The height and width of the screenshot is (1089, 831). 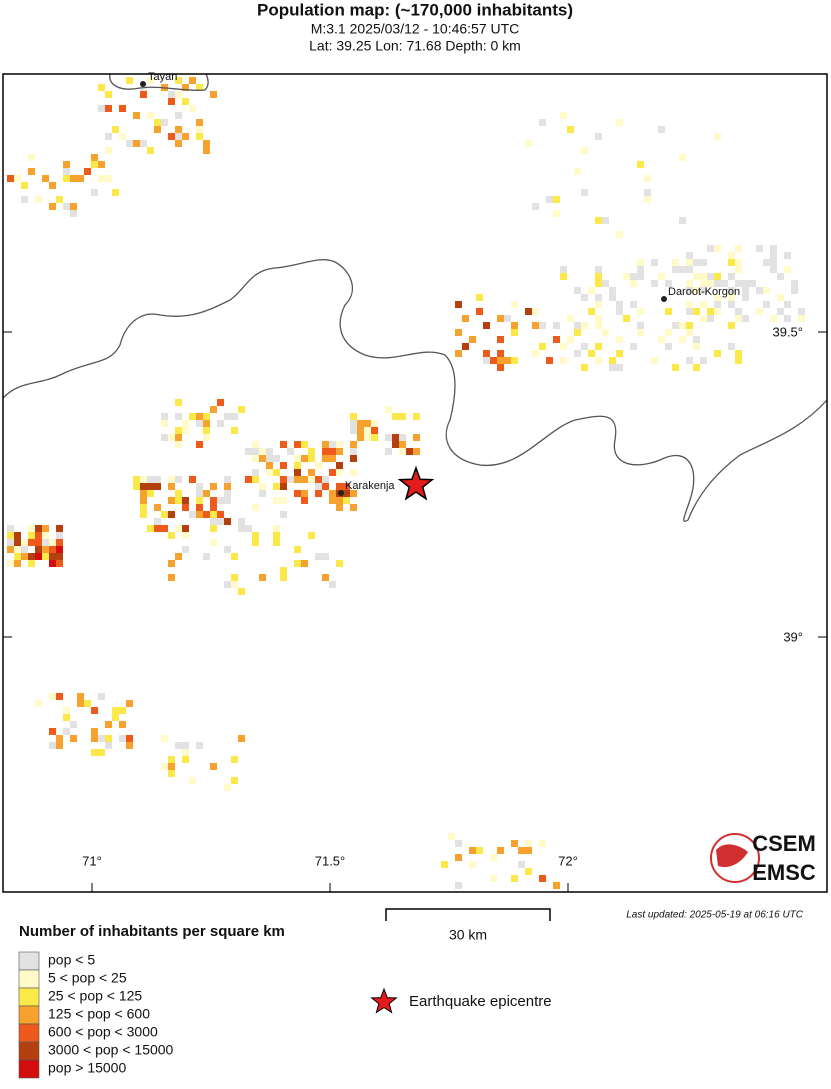 I want to click on legend-label: pop > 15000, so click(x=87, y=1068).